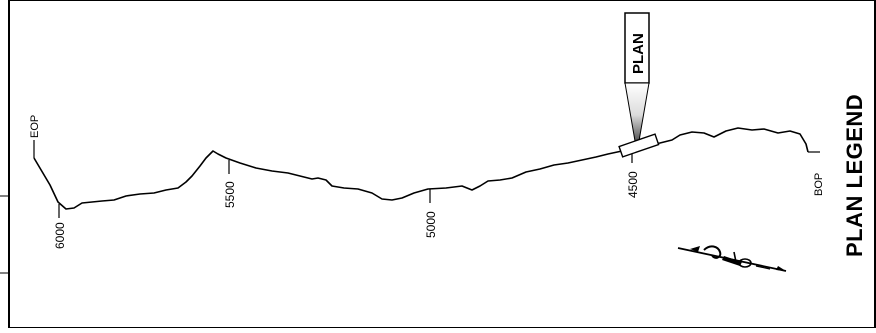 The height and width of the screenshot is (333, 876). I want to click on plan-callout-box, so click(637, 48).